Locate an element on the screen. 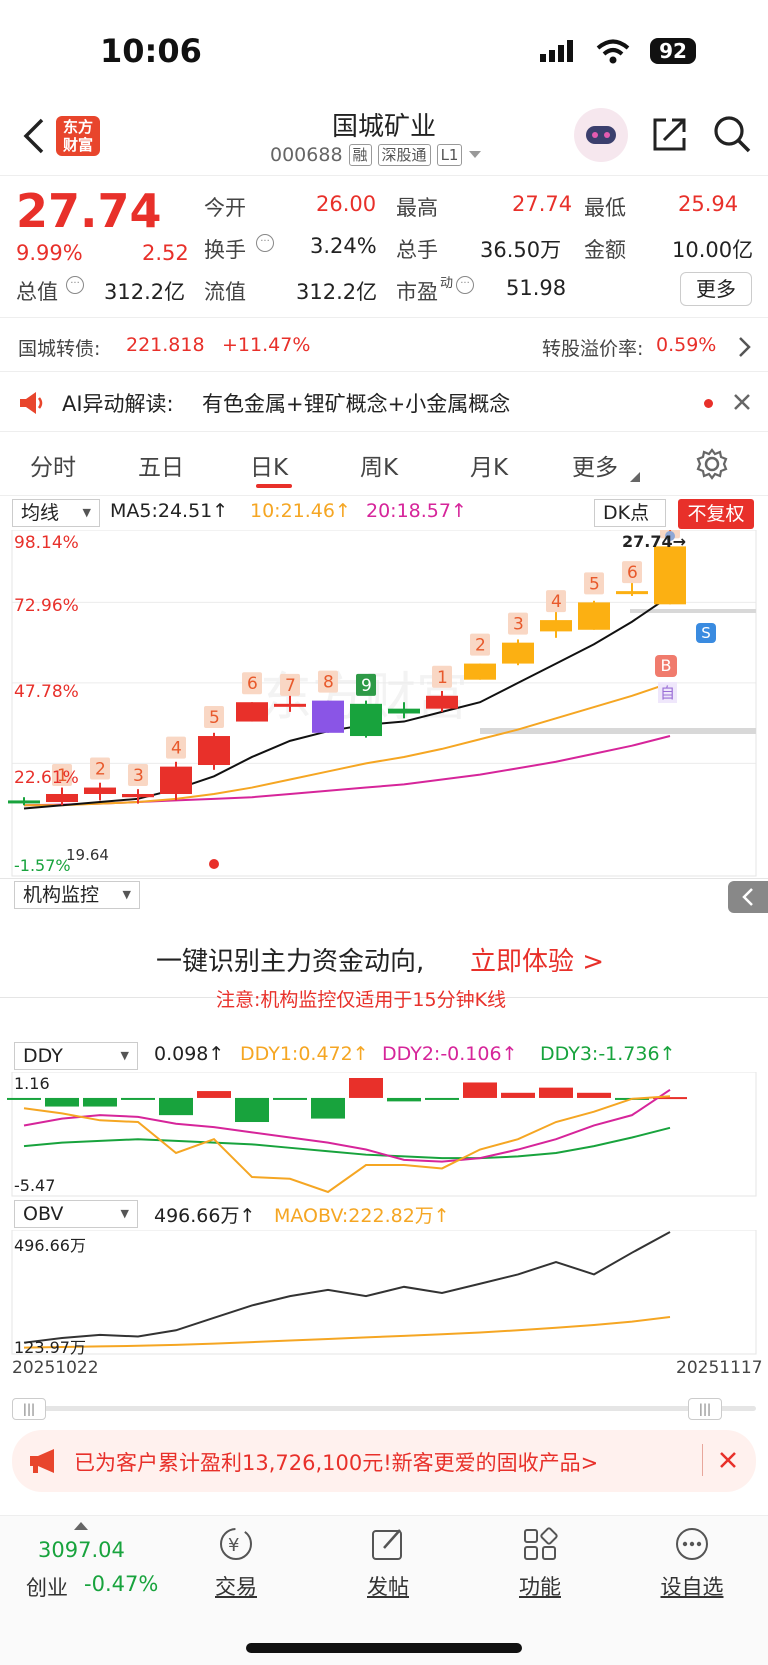 This screenshot has height=1665, width=768. bottom-toolbar: 3097.04 创业 -0.47% ¥ 交易 发帖 功能 设自选 is located at coordinates (384, 1590).